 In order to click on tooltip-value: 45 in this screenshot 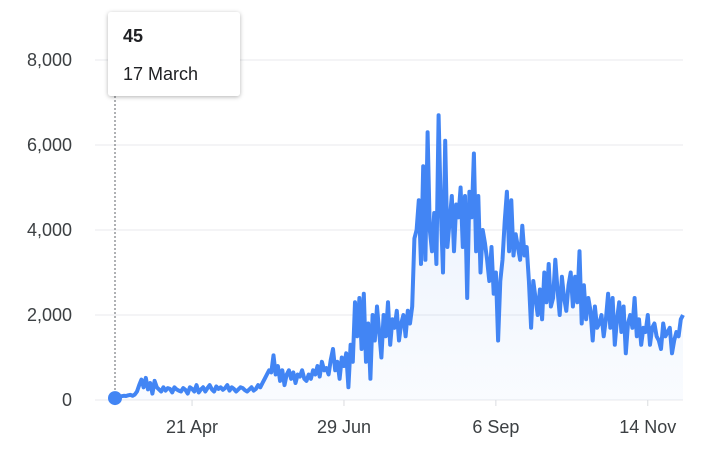, I will do `click(133, 36)`.